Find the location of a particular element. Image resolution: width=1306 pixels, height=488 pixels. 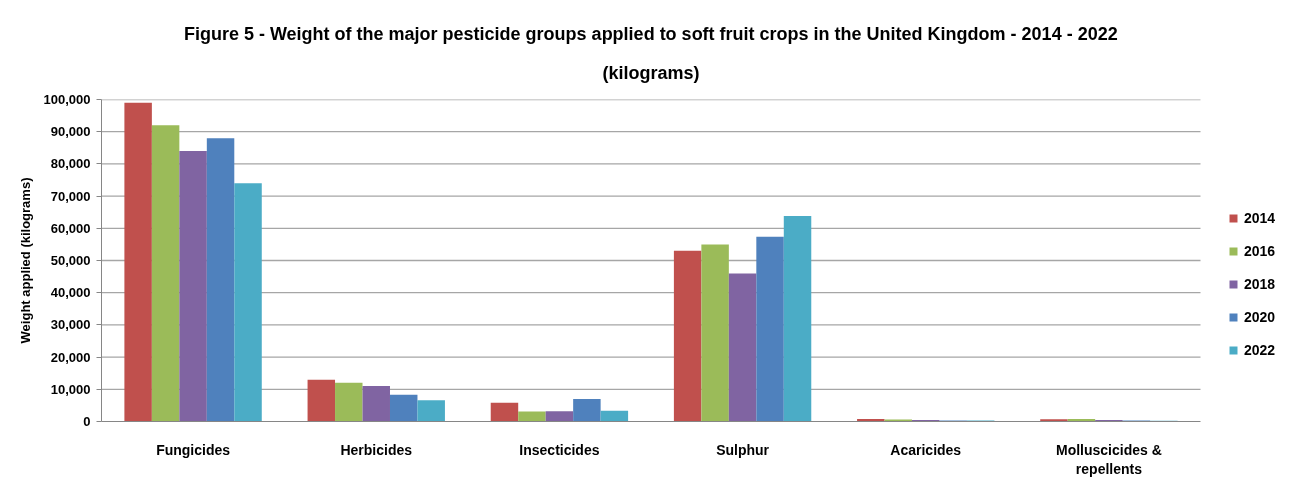

y-tick-label: 0 is located at coordinates (87, 421).